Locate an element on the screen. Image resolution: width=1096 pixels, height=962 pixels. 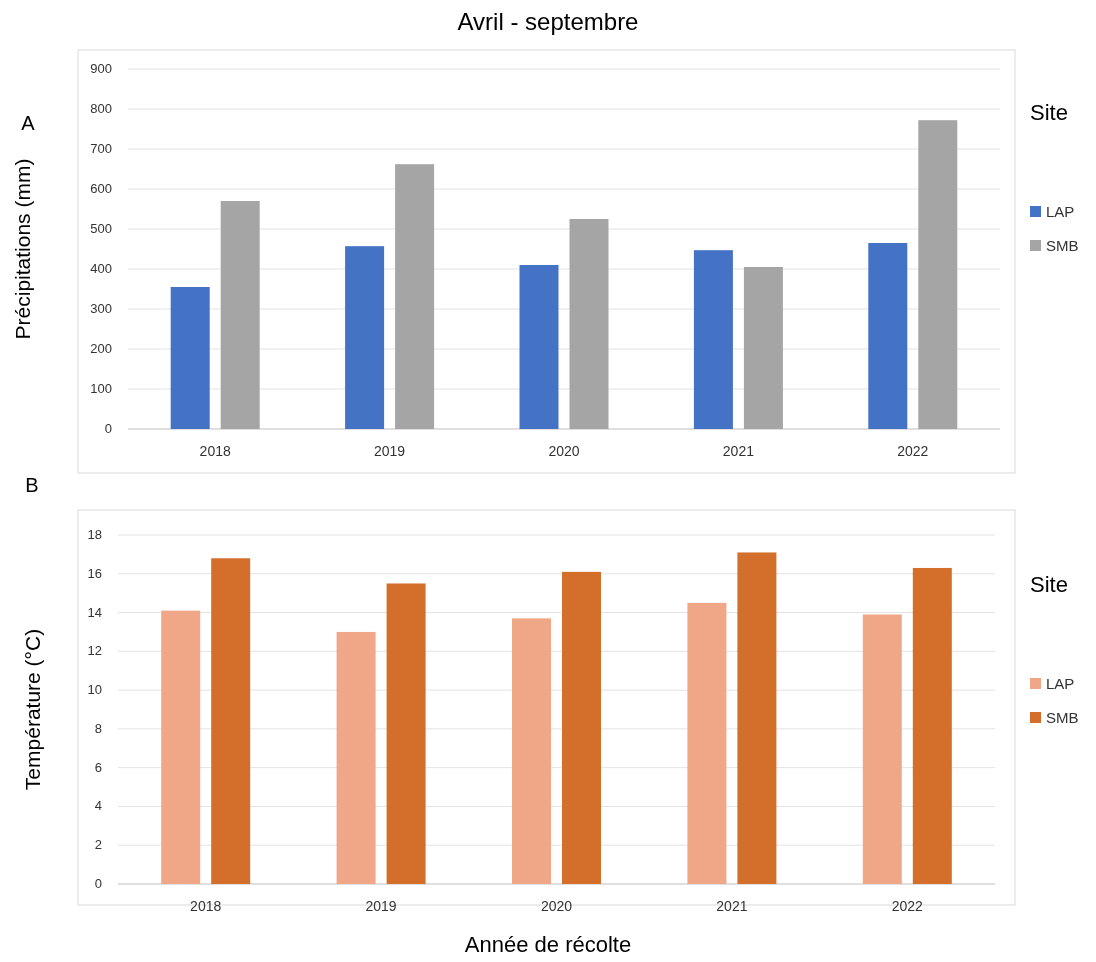
y-tick-label: 10 is located at coordinates (94, 690).